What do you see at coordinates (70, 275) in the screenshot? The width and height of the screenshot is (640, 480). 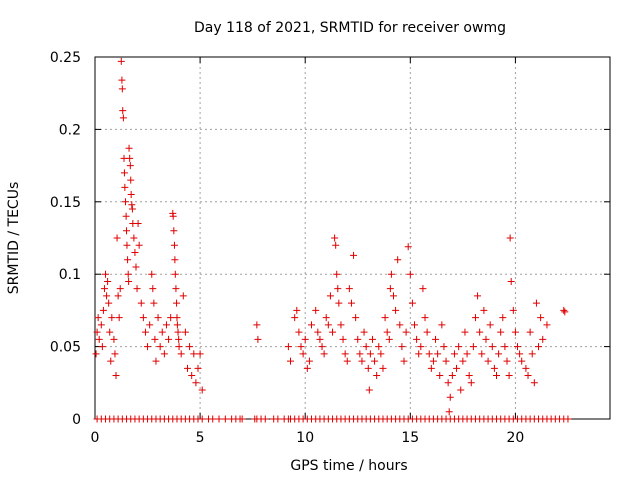 I see `y-tick-label: 0.1` at bounding box center [70, 275].